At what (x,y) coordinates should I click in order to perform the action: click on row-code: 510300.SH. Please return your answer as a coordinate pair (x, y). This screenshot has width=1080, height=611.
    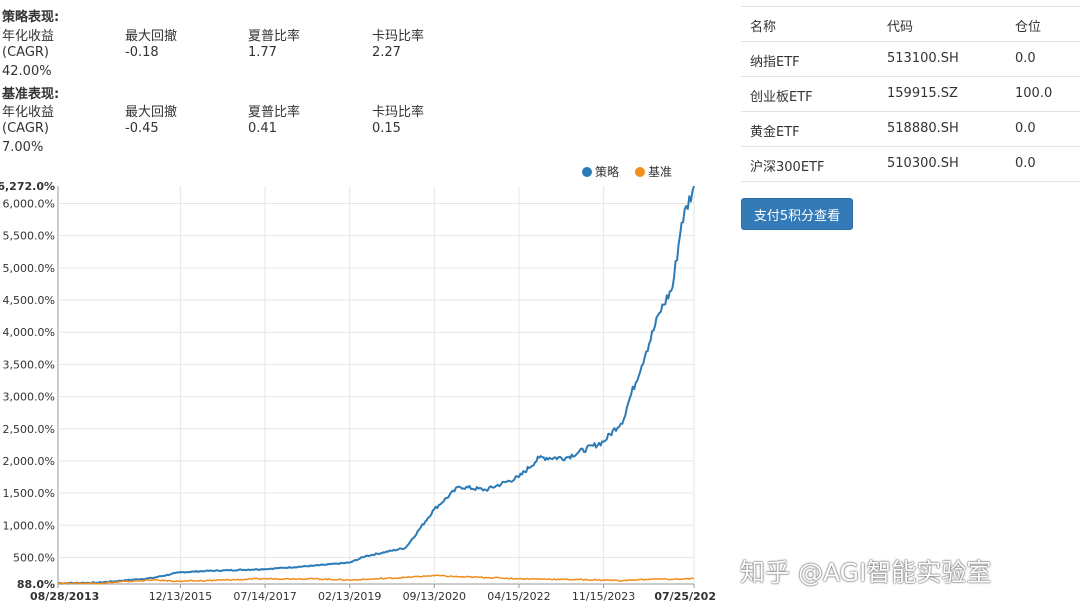
    Looking at the image, I should click on (923, 163).